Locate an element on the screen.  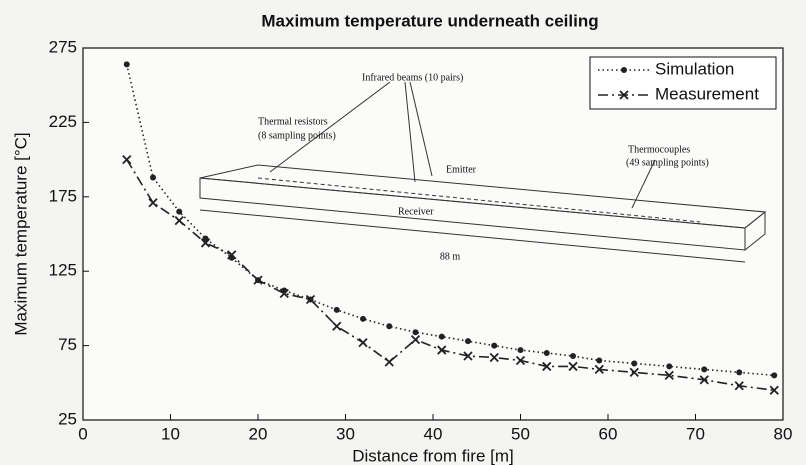
x-tick-label: 0 is located at coordinates (82, 433).